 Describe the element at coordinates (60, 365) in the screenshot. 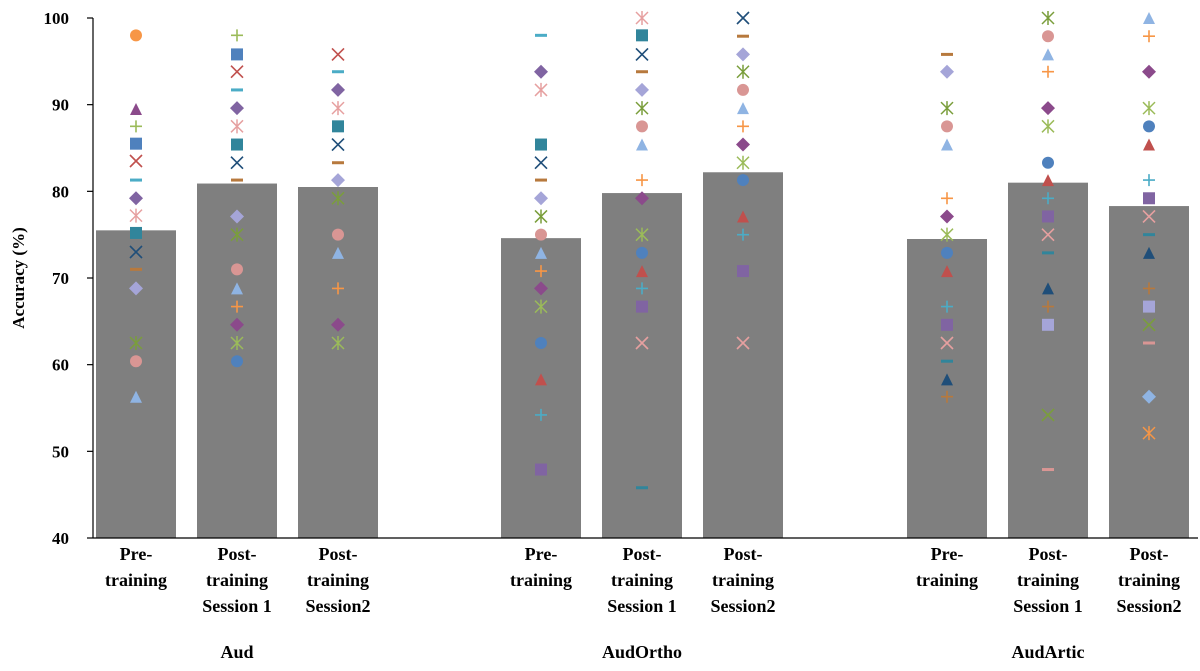

I see `y-tick-label: 60` at that location.